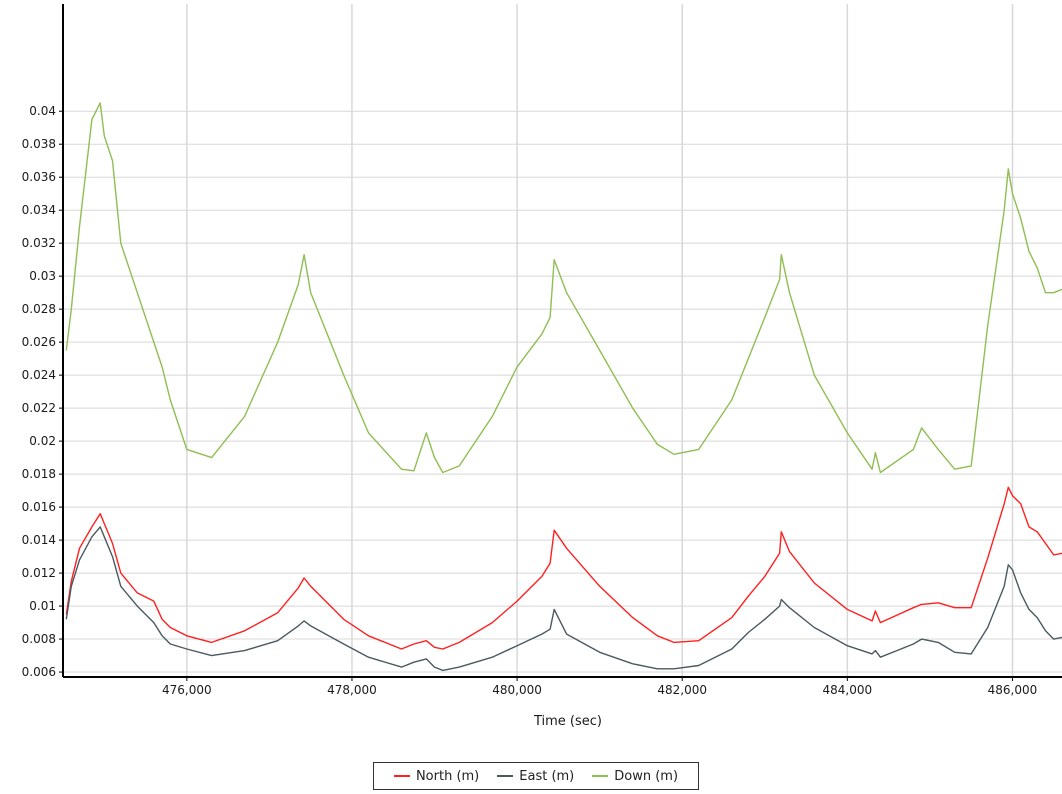  I want to click on y-tick-label: 0.032, so click(39, 243).